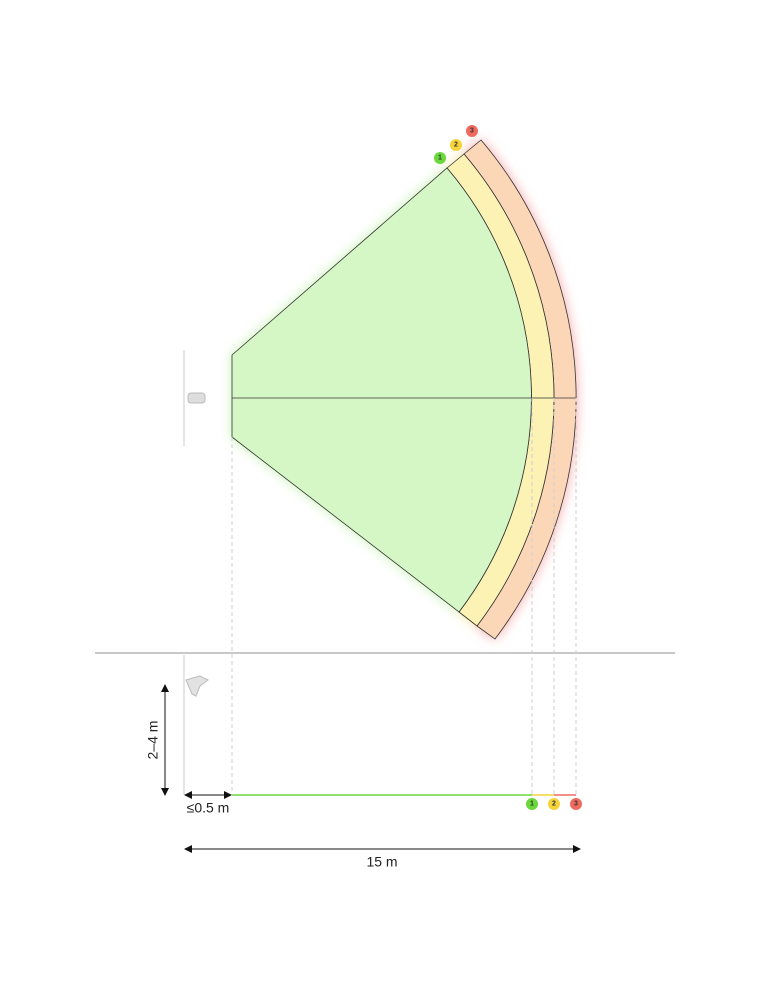  What do you see at coordinates (153, 740) in the screenshot?
I see `height-label: 2–4 m` at bounding box center [153, 740].